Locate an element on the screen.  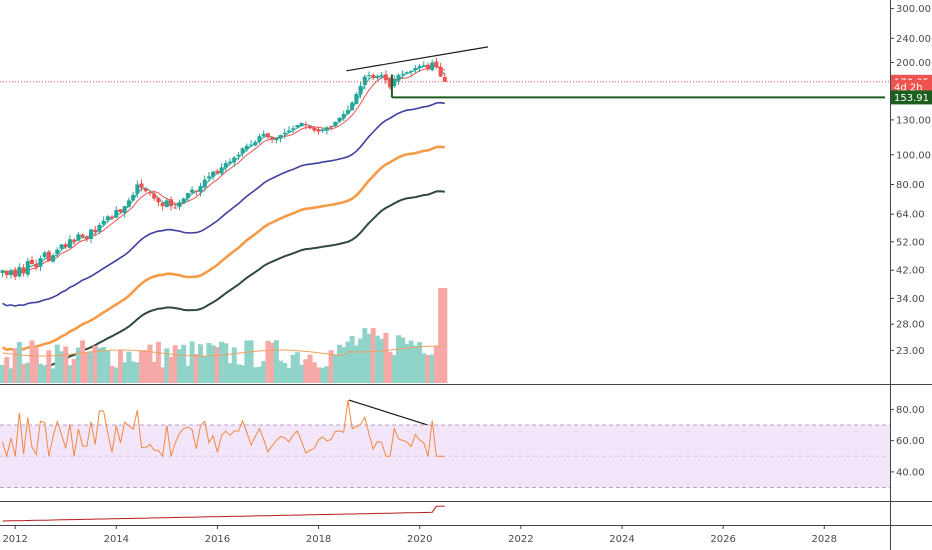
price-tick-label: 23.00 is located at coordinates (910, 351).